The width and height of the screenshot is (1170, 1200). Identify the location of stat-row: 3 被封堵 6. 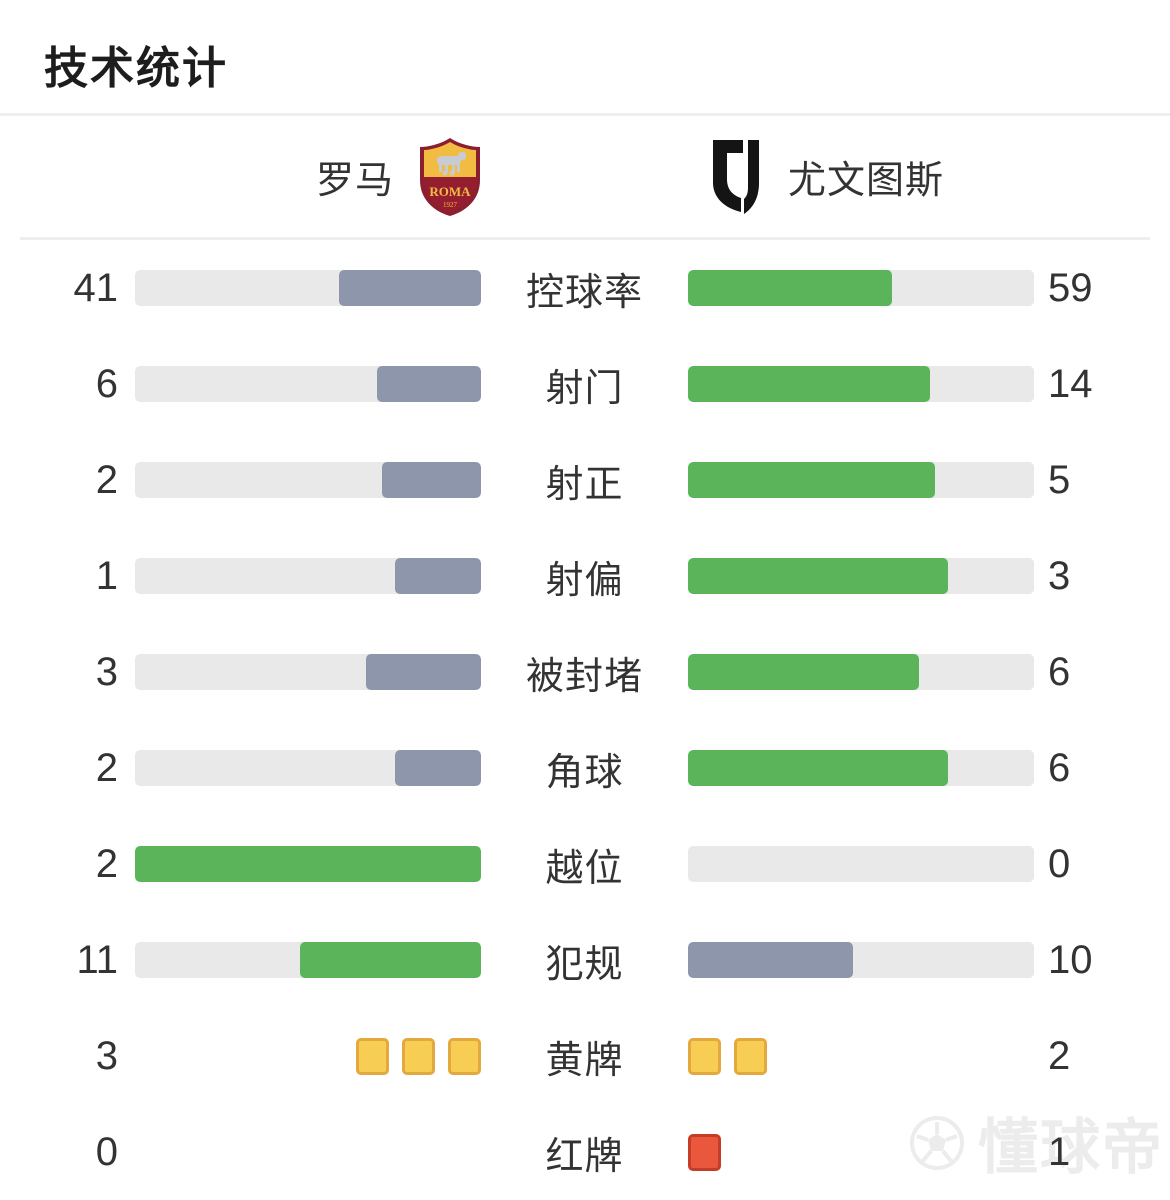
(585, 672).